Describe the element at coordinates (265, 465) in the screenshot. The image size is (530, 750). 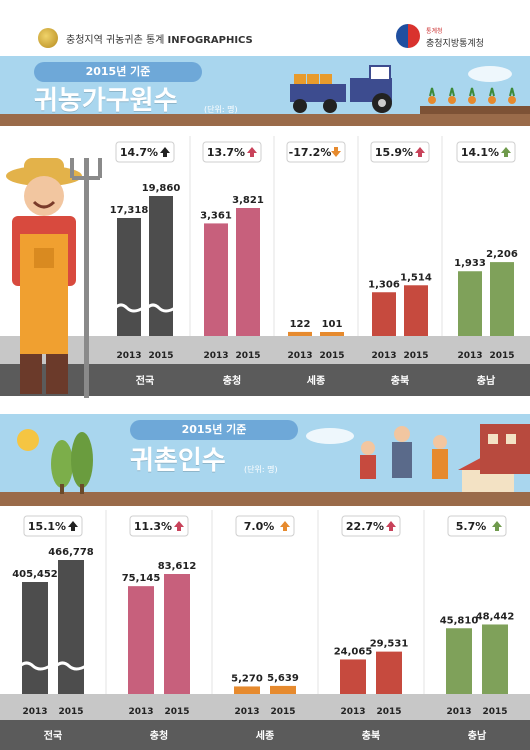
I see `banner2-illustration` at that location.